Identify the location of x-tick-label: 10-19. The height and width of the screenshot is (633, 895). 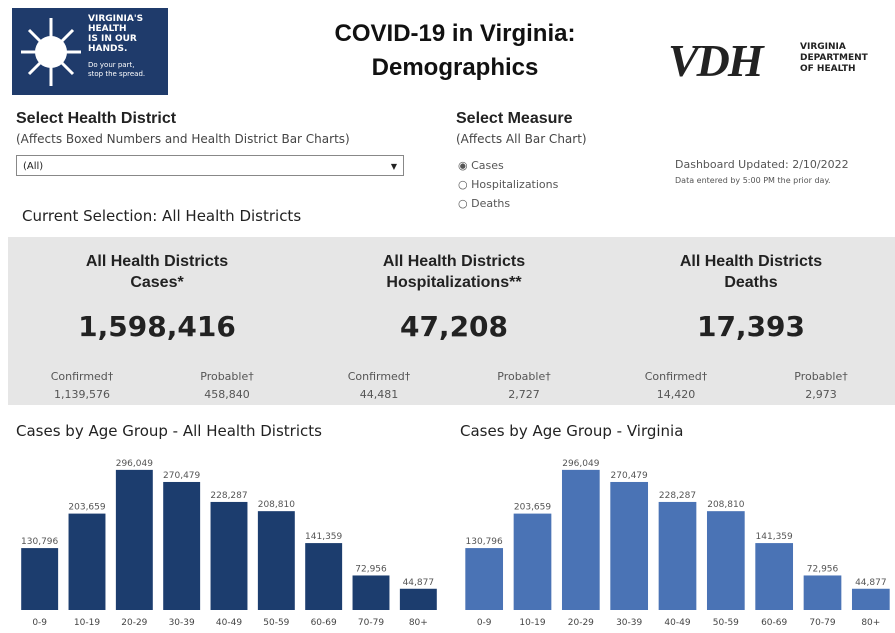
(532, 623).